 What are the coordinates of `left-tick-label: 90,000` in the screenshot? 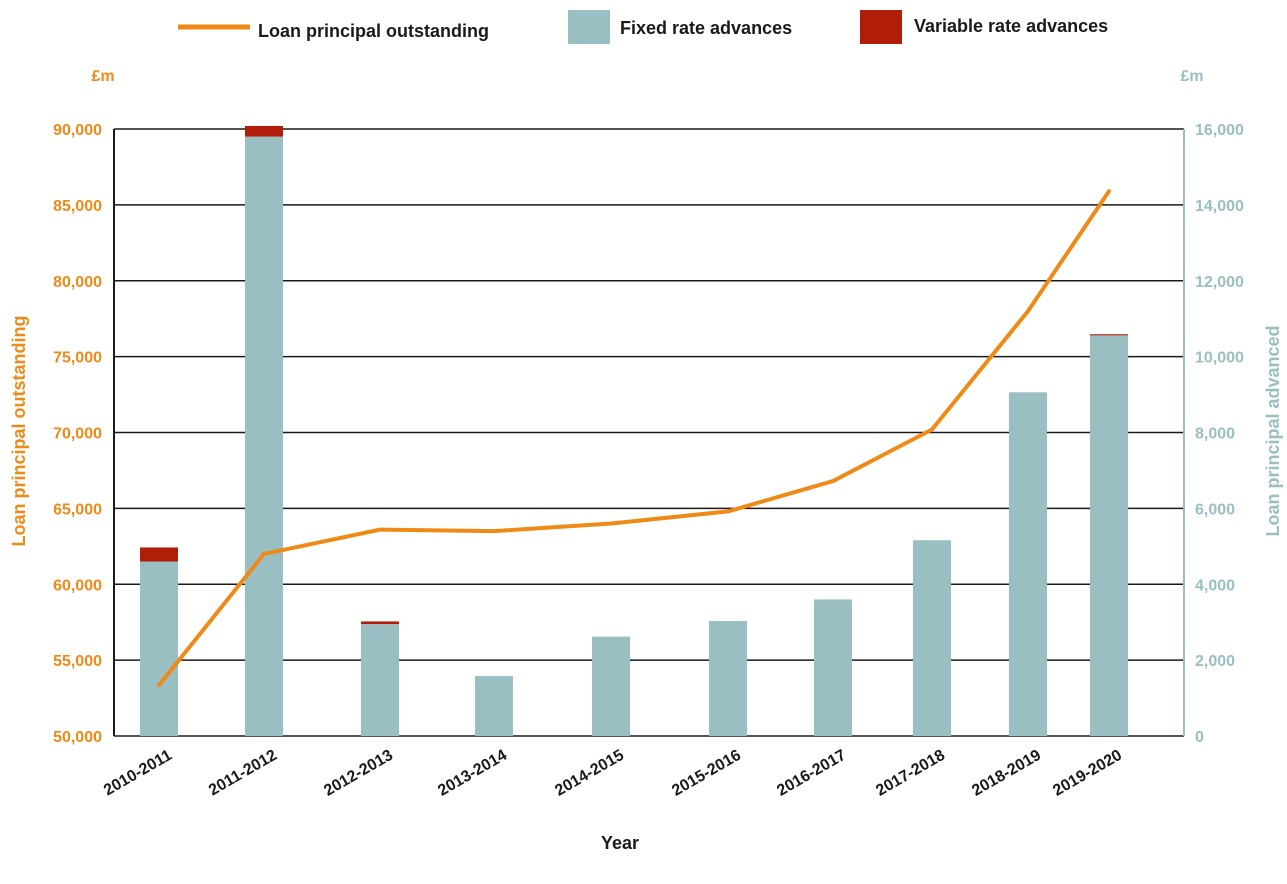 It's located at (77, 130).